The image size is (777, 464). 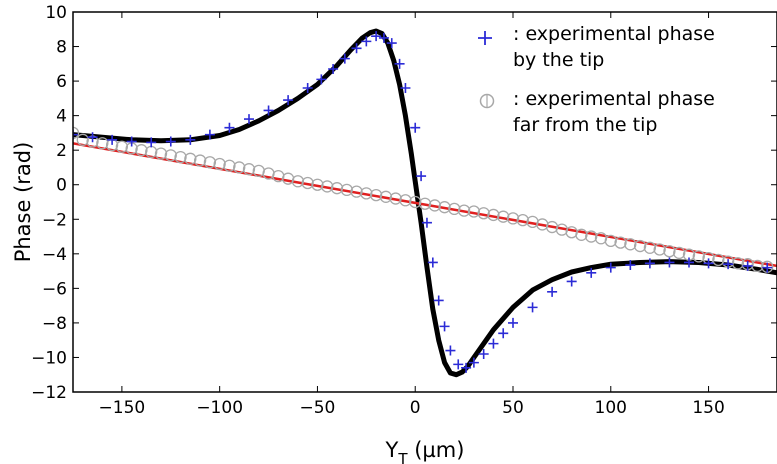 What do you see at coordinates (56, 13) in the screenshot?
I see `y-tick-label: 10` at bounding box center [56, 13].